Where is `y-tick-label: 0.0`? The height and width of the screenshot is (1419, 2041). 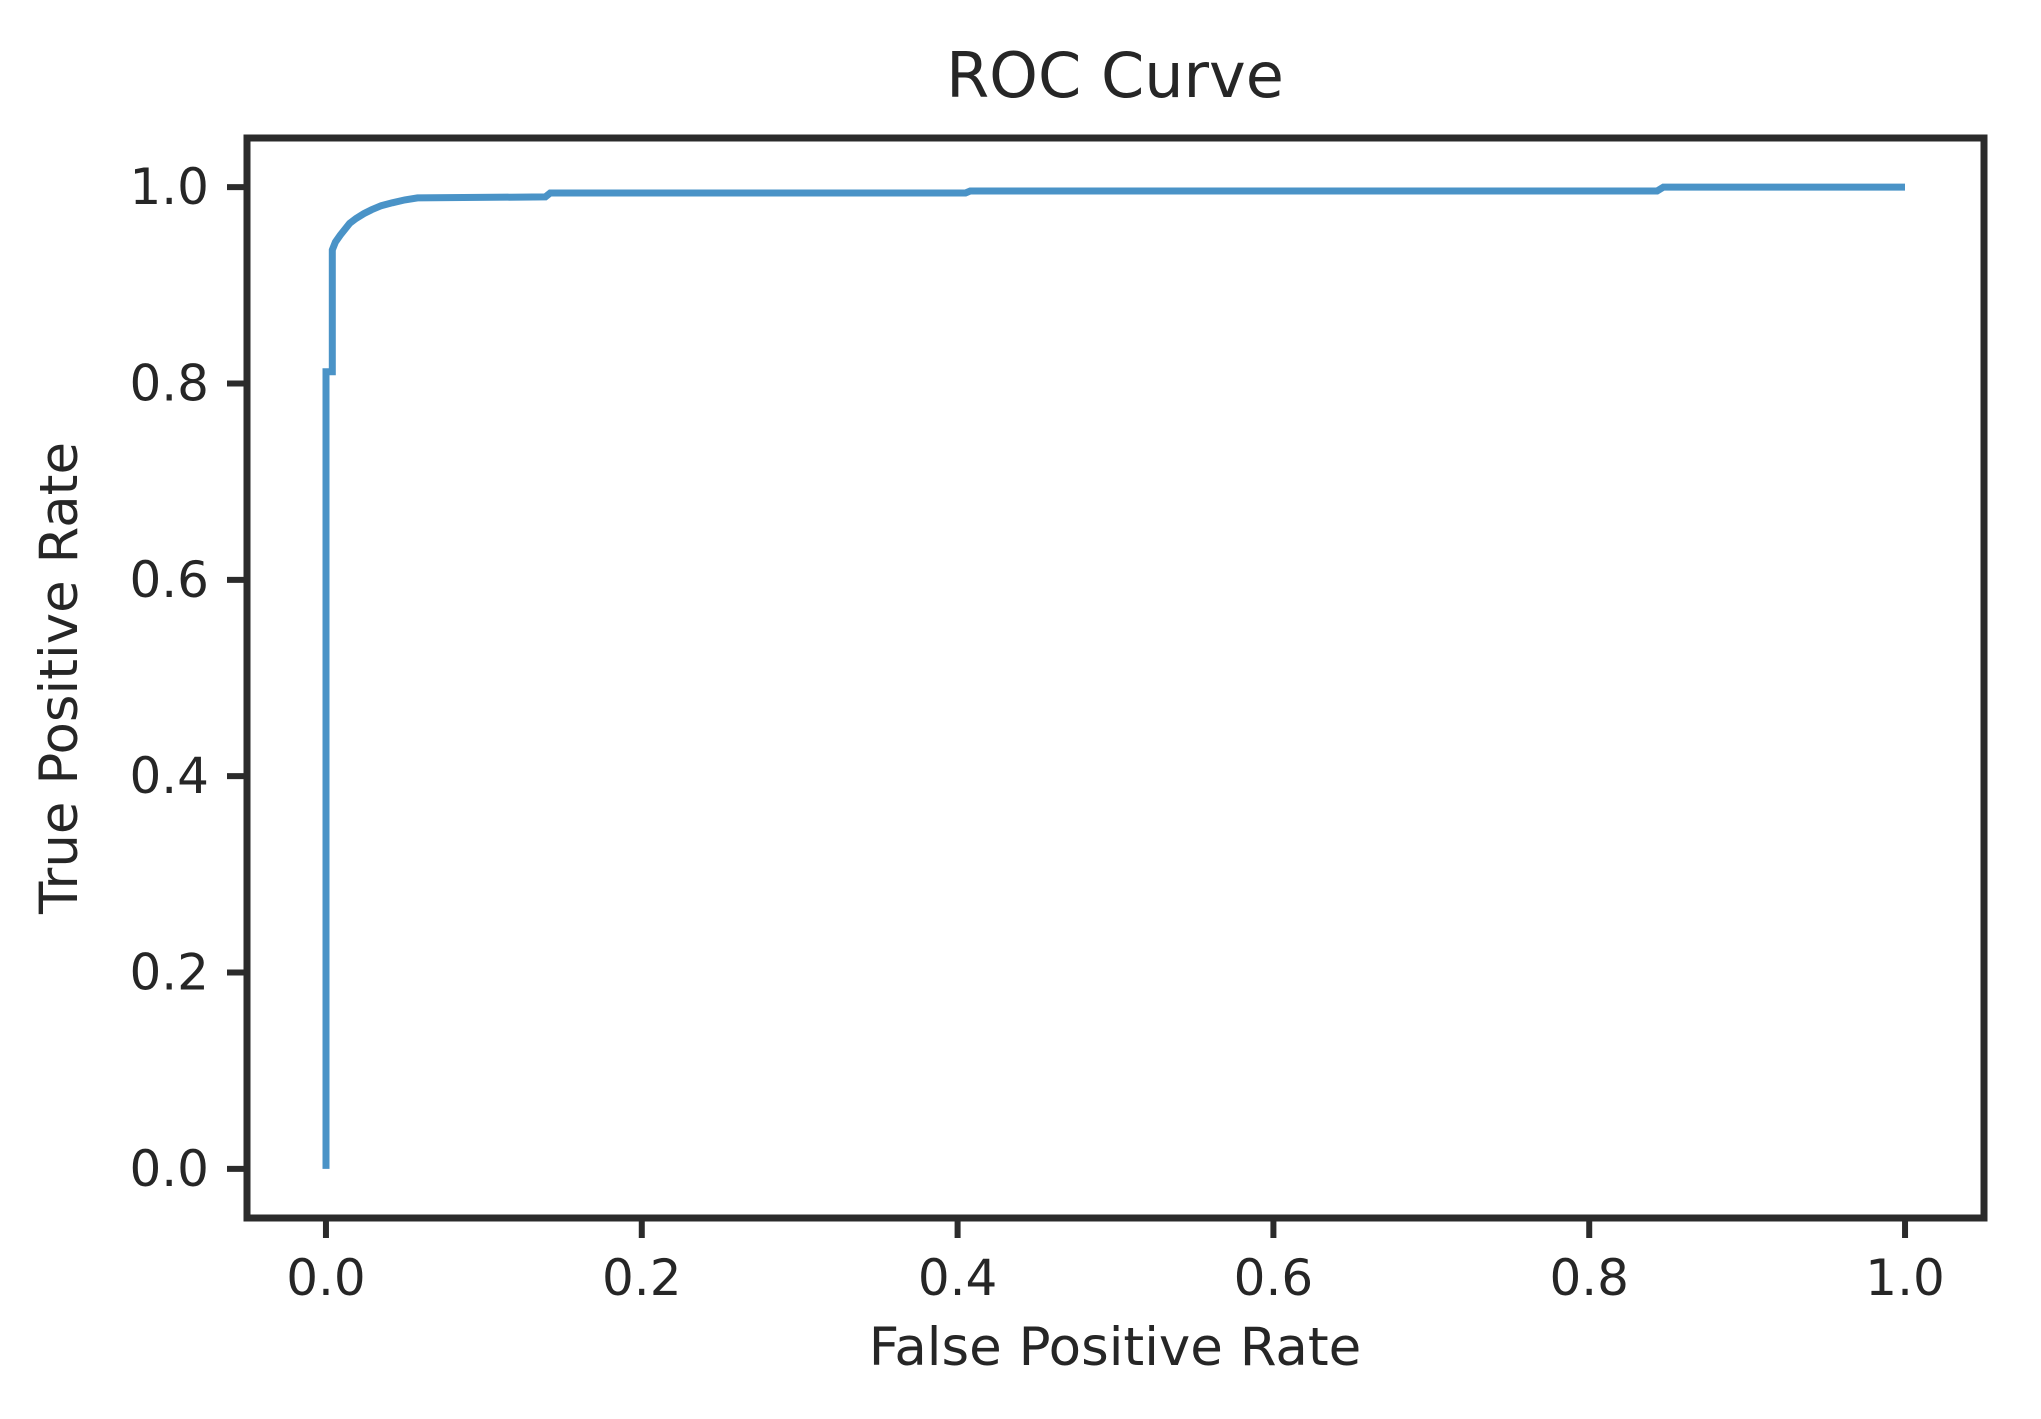 y-tick-label: 0.0 is located at coordinates (169, 1169).